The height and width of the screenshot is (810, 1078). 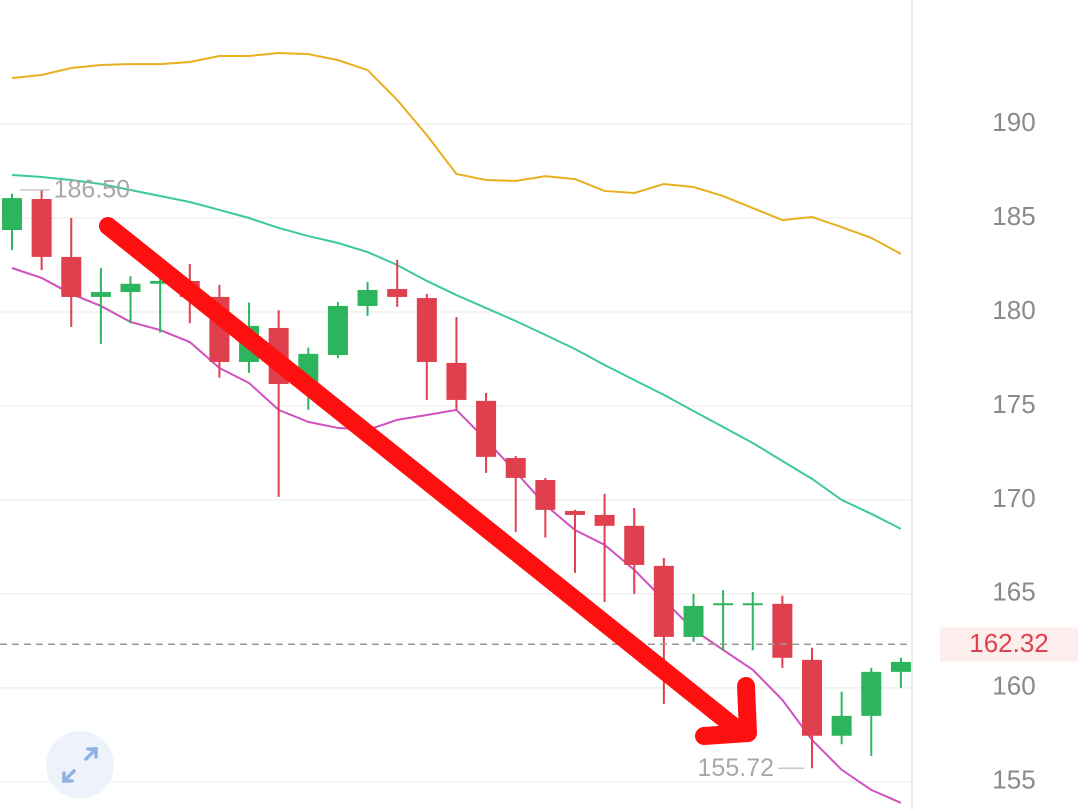 I want to click on y-tick-label: 180, so click(x=1013, y=310).